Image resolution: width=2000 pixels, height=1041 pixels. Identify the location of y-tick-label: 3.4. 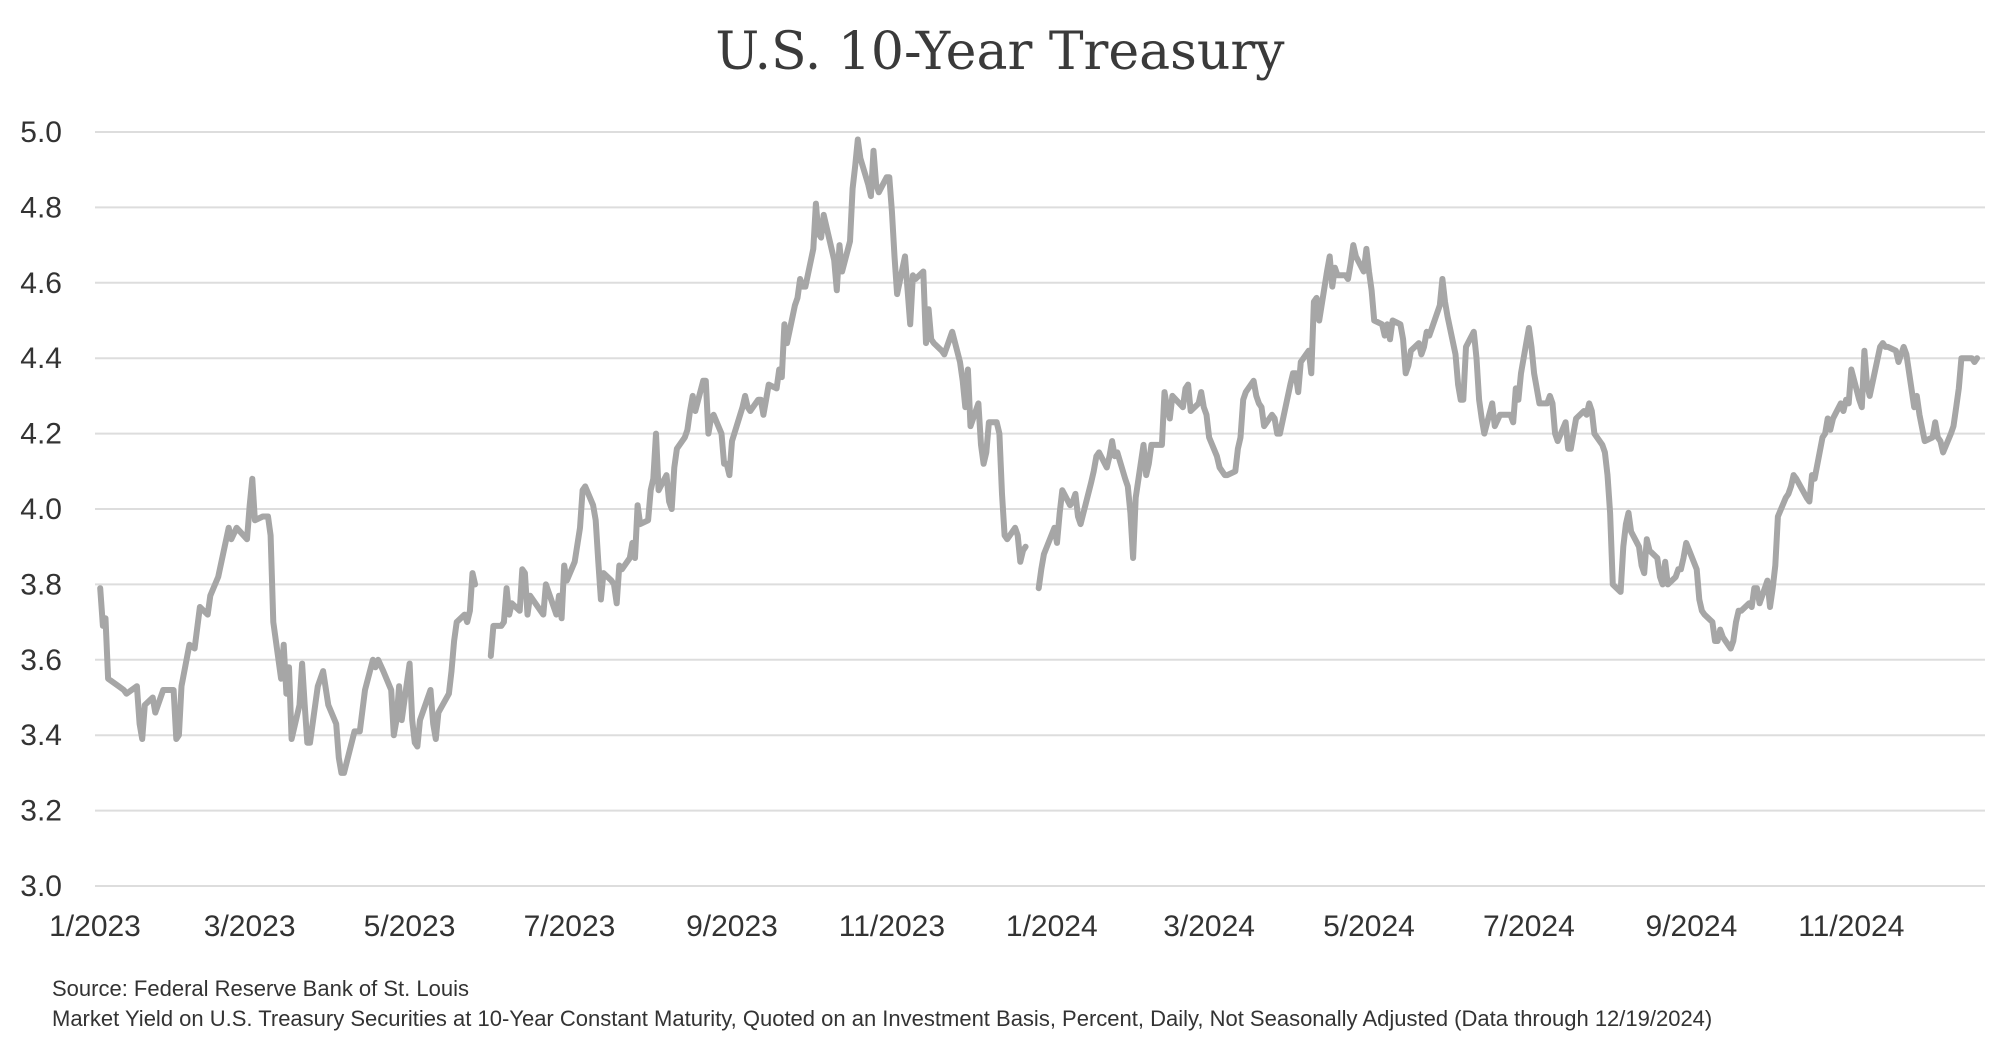
(41, 735).